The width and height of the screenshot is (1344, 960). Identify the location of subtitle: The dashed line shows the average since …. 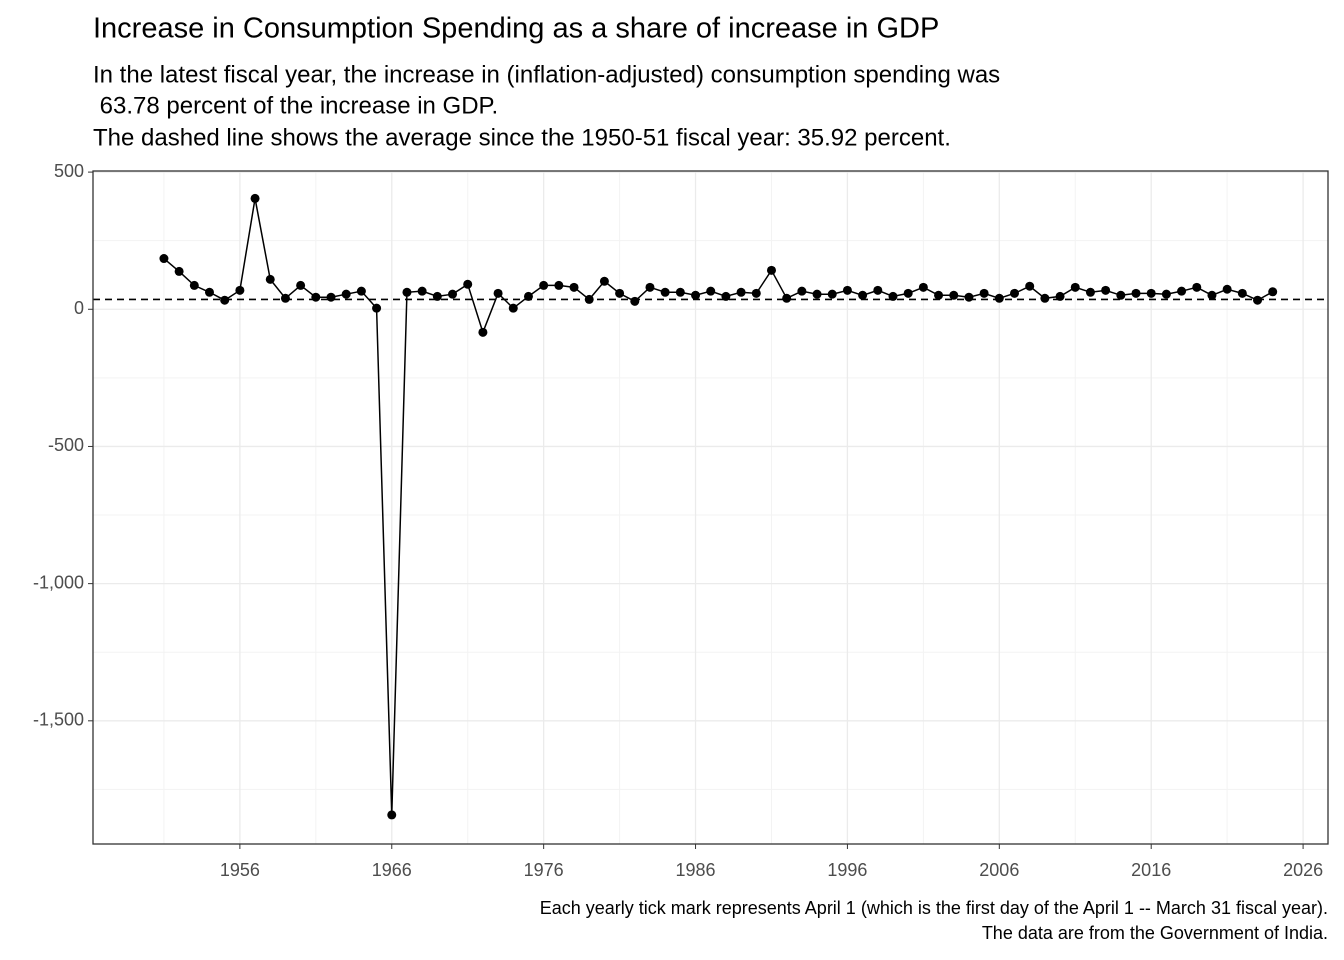
(522, 137).